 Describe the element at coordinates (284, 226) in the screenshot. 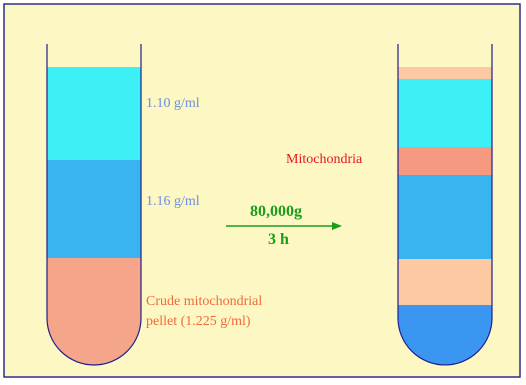

I see `centrifugation-arrow` at that location.